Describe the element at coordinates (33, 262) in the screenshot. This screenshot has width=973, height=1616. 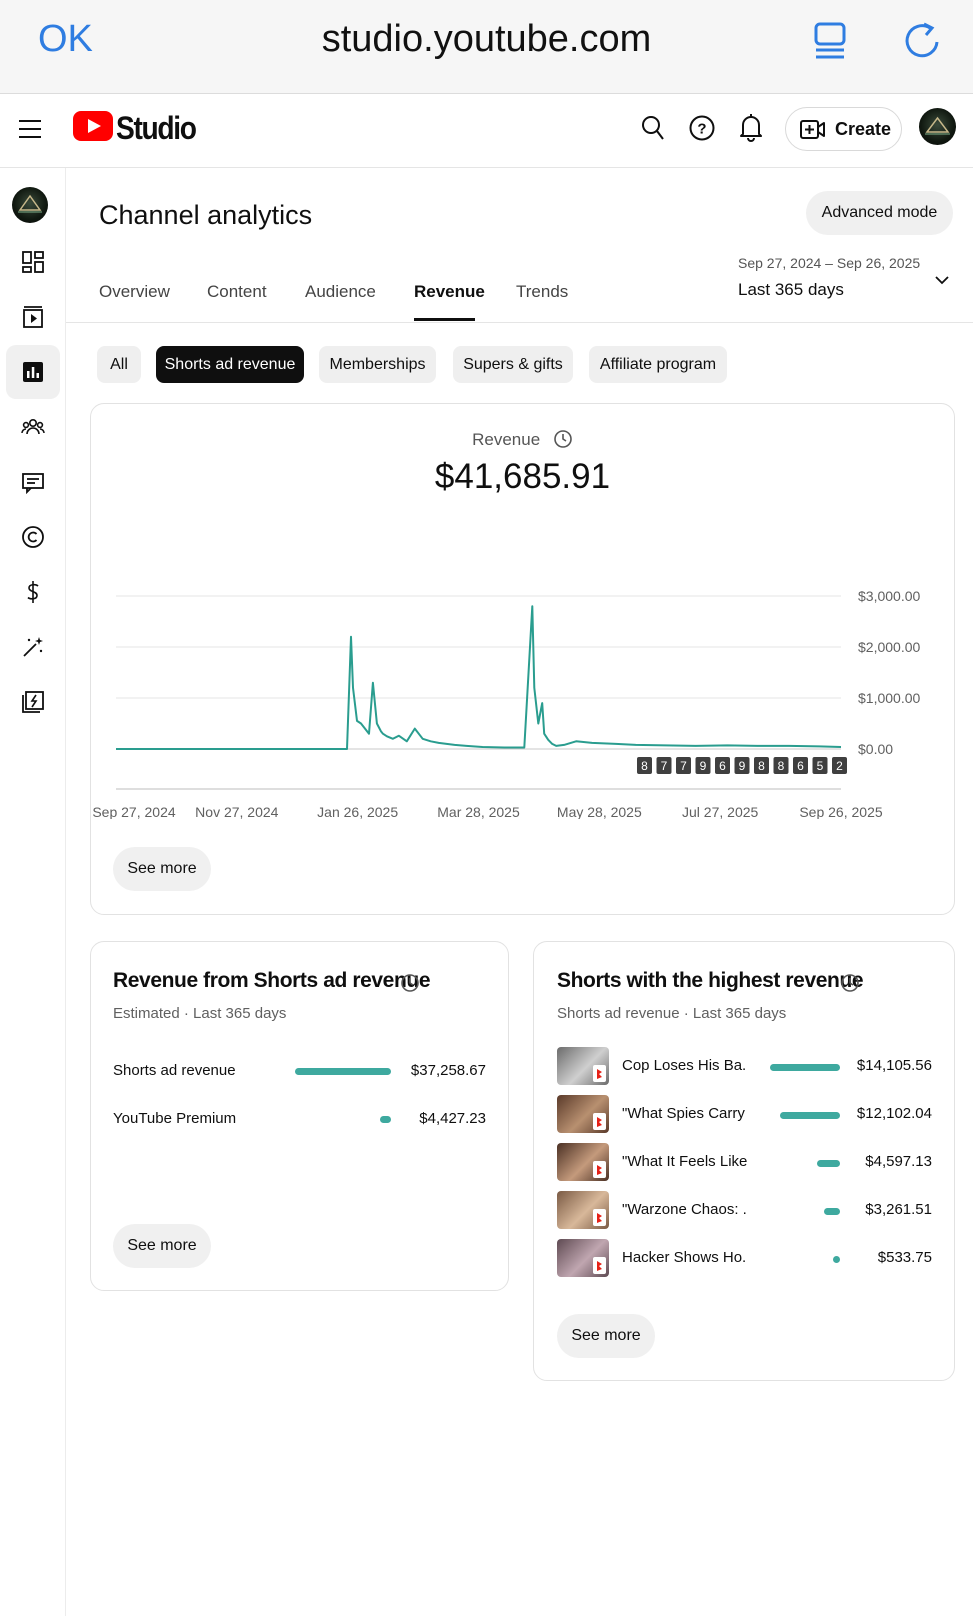
I see `sidebar-item-dashboard` at that location.